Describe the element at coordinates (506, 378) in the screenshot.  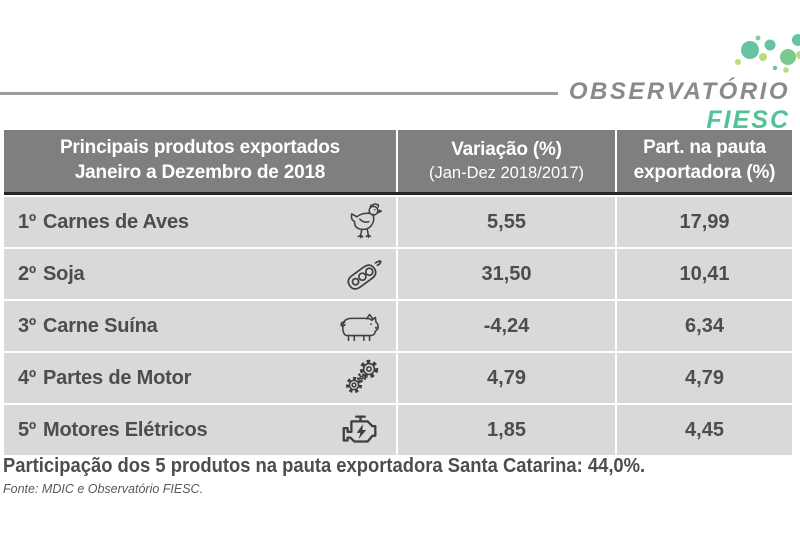
I see `variation-value: 4,79` at that location.